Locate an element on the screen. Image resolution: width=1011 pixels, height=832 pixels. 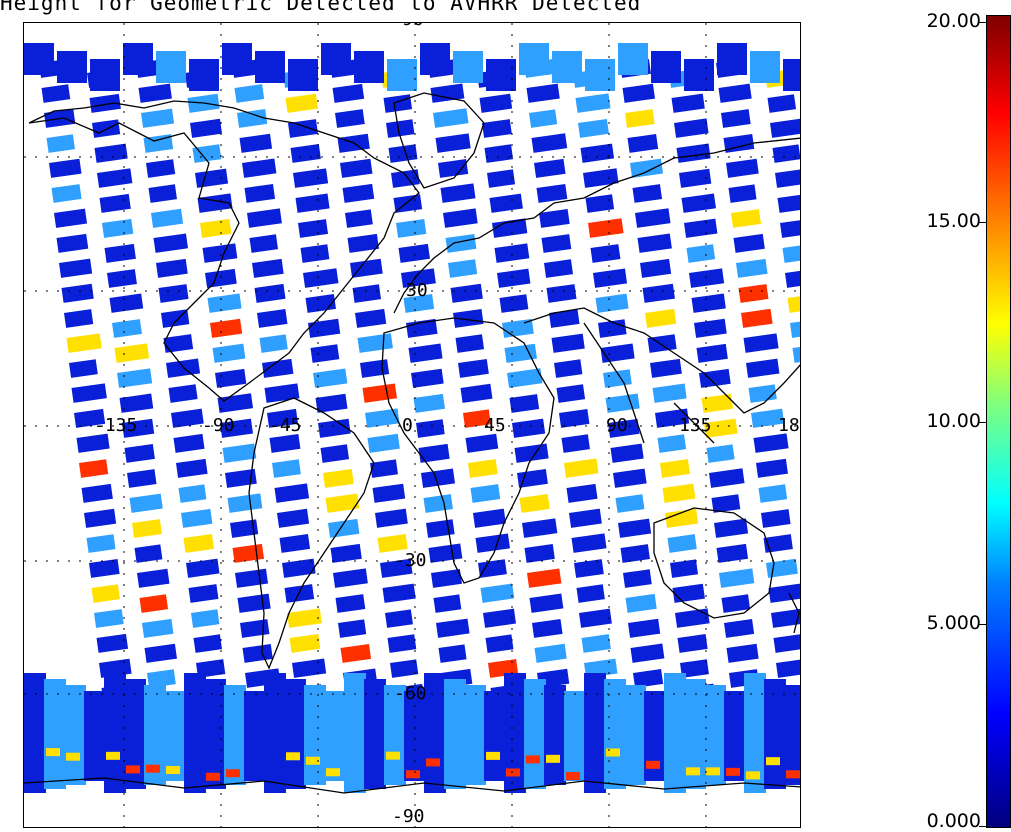
coastline-north-america is located at coordinates (224, 251).